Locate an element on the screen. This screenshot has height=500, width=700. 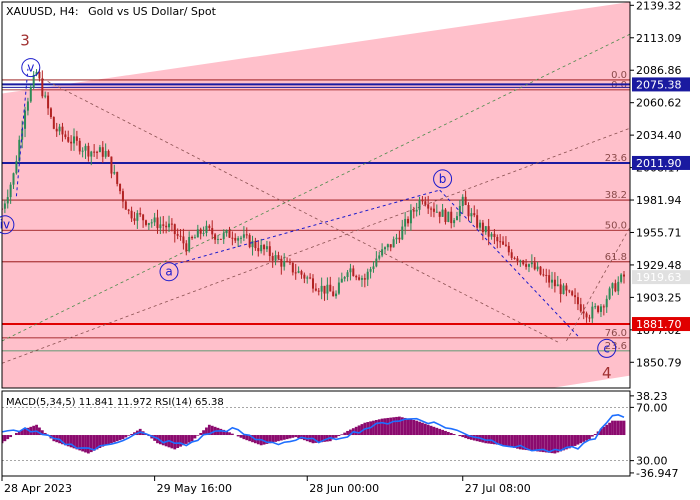
fib-label: 76.0 is located at coordinates (616, 333).